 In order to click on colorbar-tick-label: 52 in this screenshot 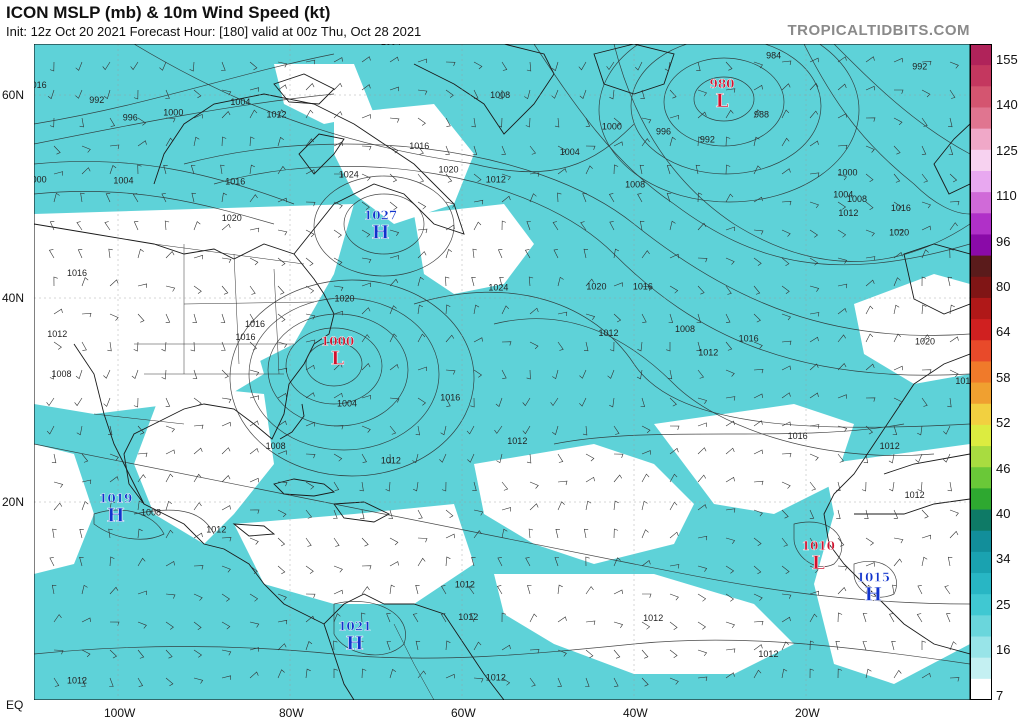, I will do `click(1003, 423)`.